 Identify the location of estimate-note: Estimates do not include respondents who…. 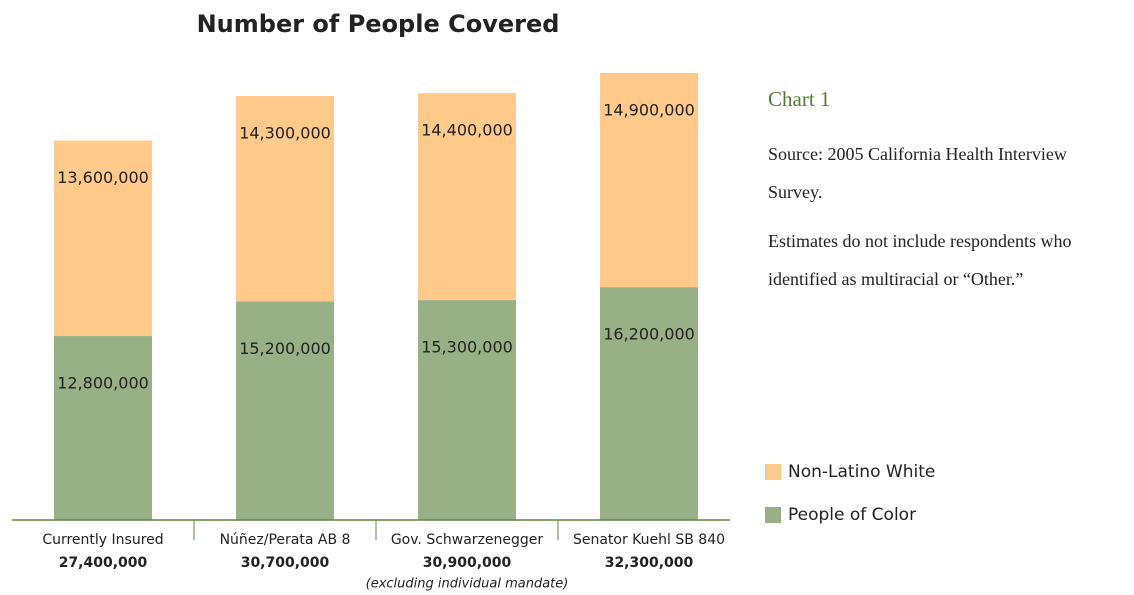
(920, 260).